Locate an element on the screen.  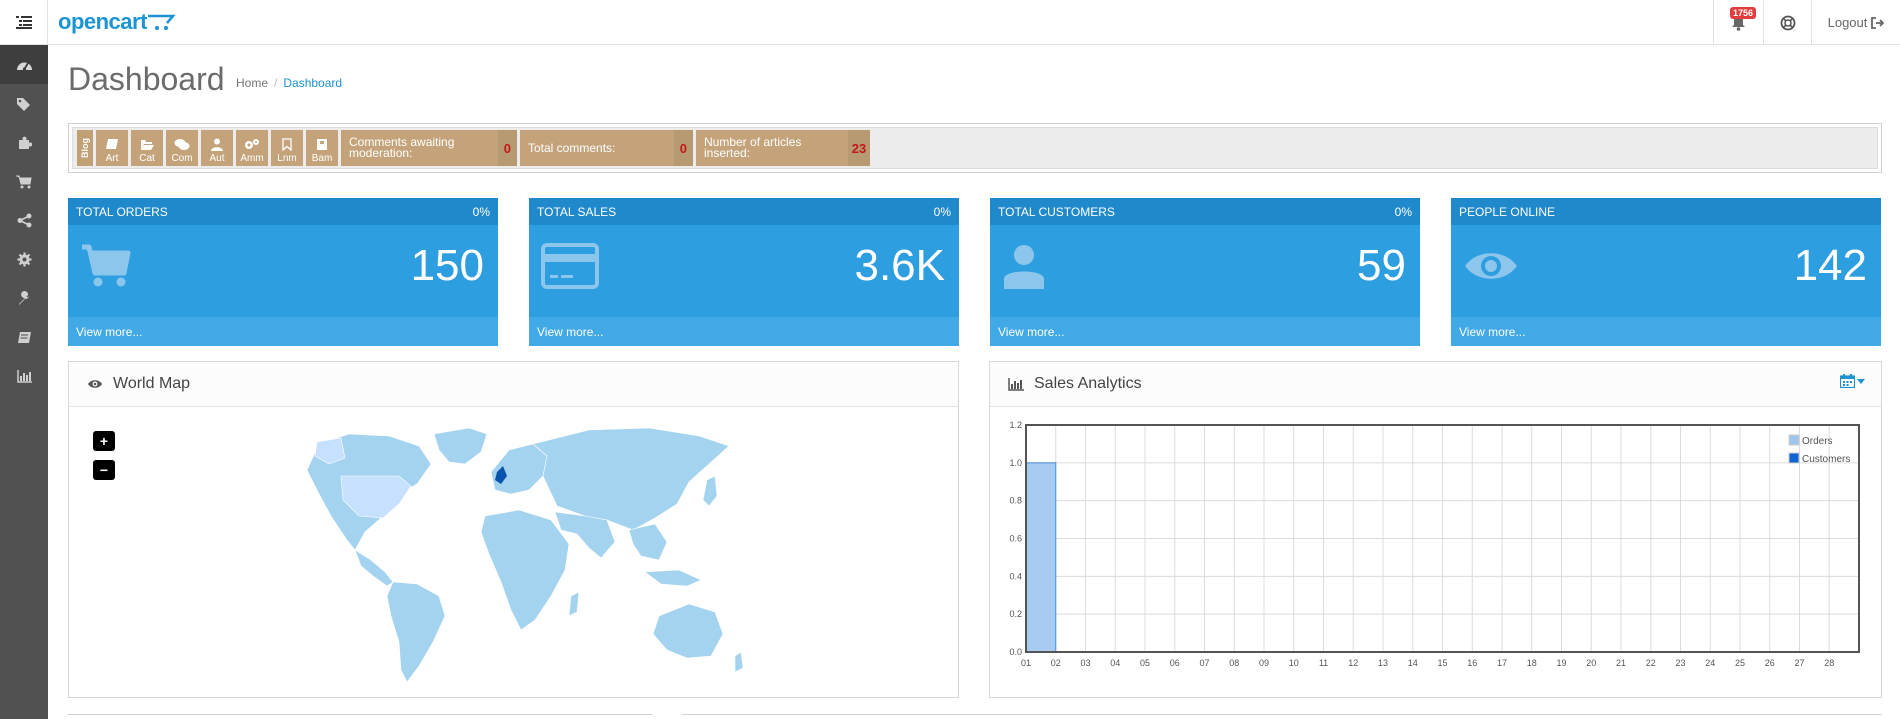
comments-icon is located at coordinates (182, 144).